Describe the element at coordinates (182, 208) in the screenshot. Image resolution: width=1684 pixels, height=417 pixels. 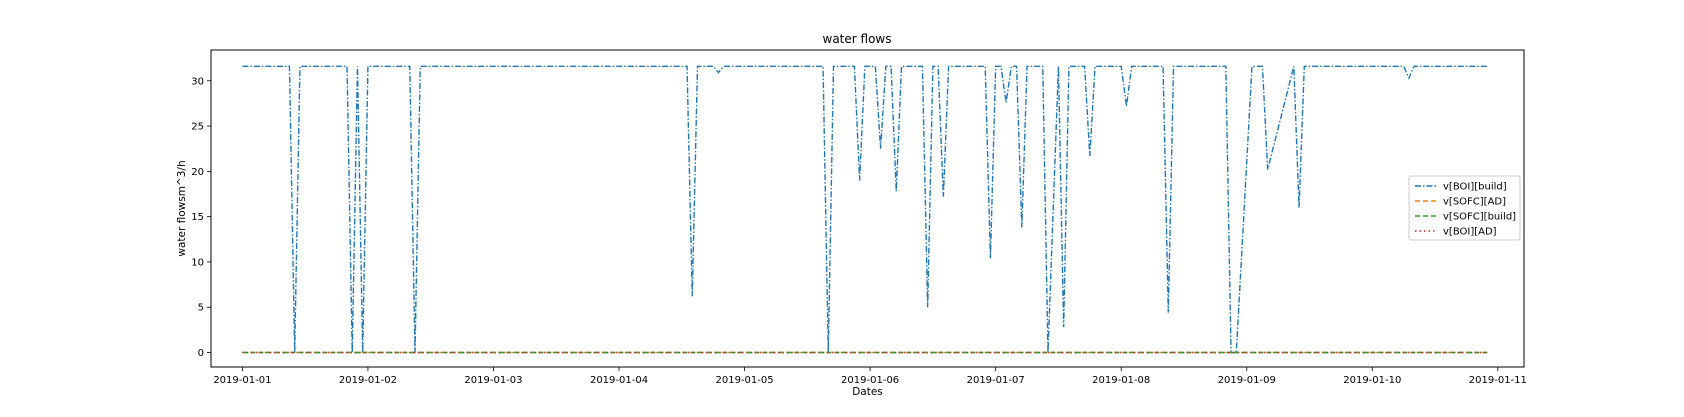
I see `y-axis-label: water flowsm^3/h` at that location.